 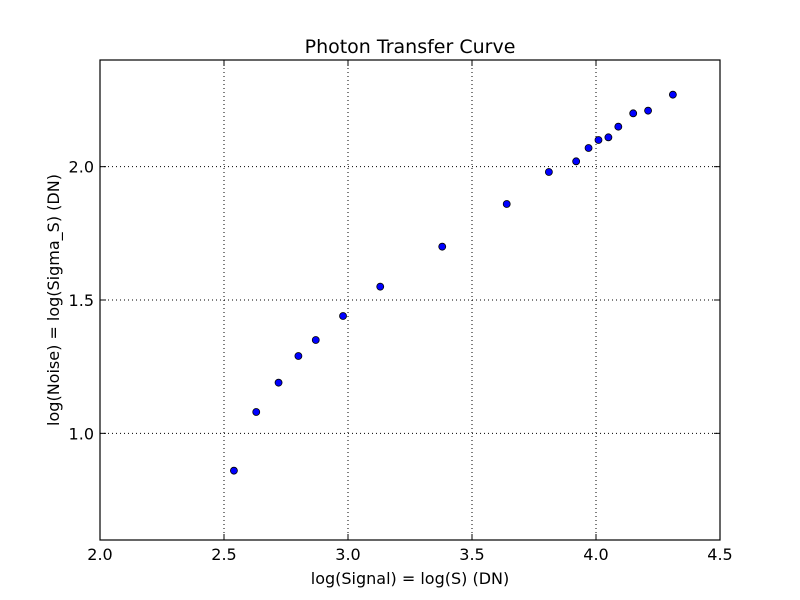 What do you see at coordinates (81, 167) in the screenshot?
I see `y-tick-label: 2.0` at bounding box center [81, 167].